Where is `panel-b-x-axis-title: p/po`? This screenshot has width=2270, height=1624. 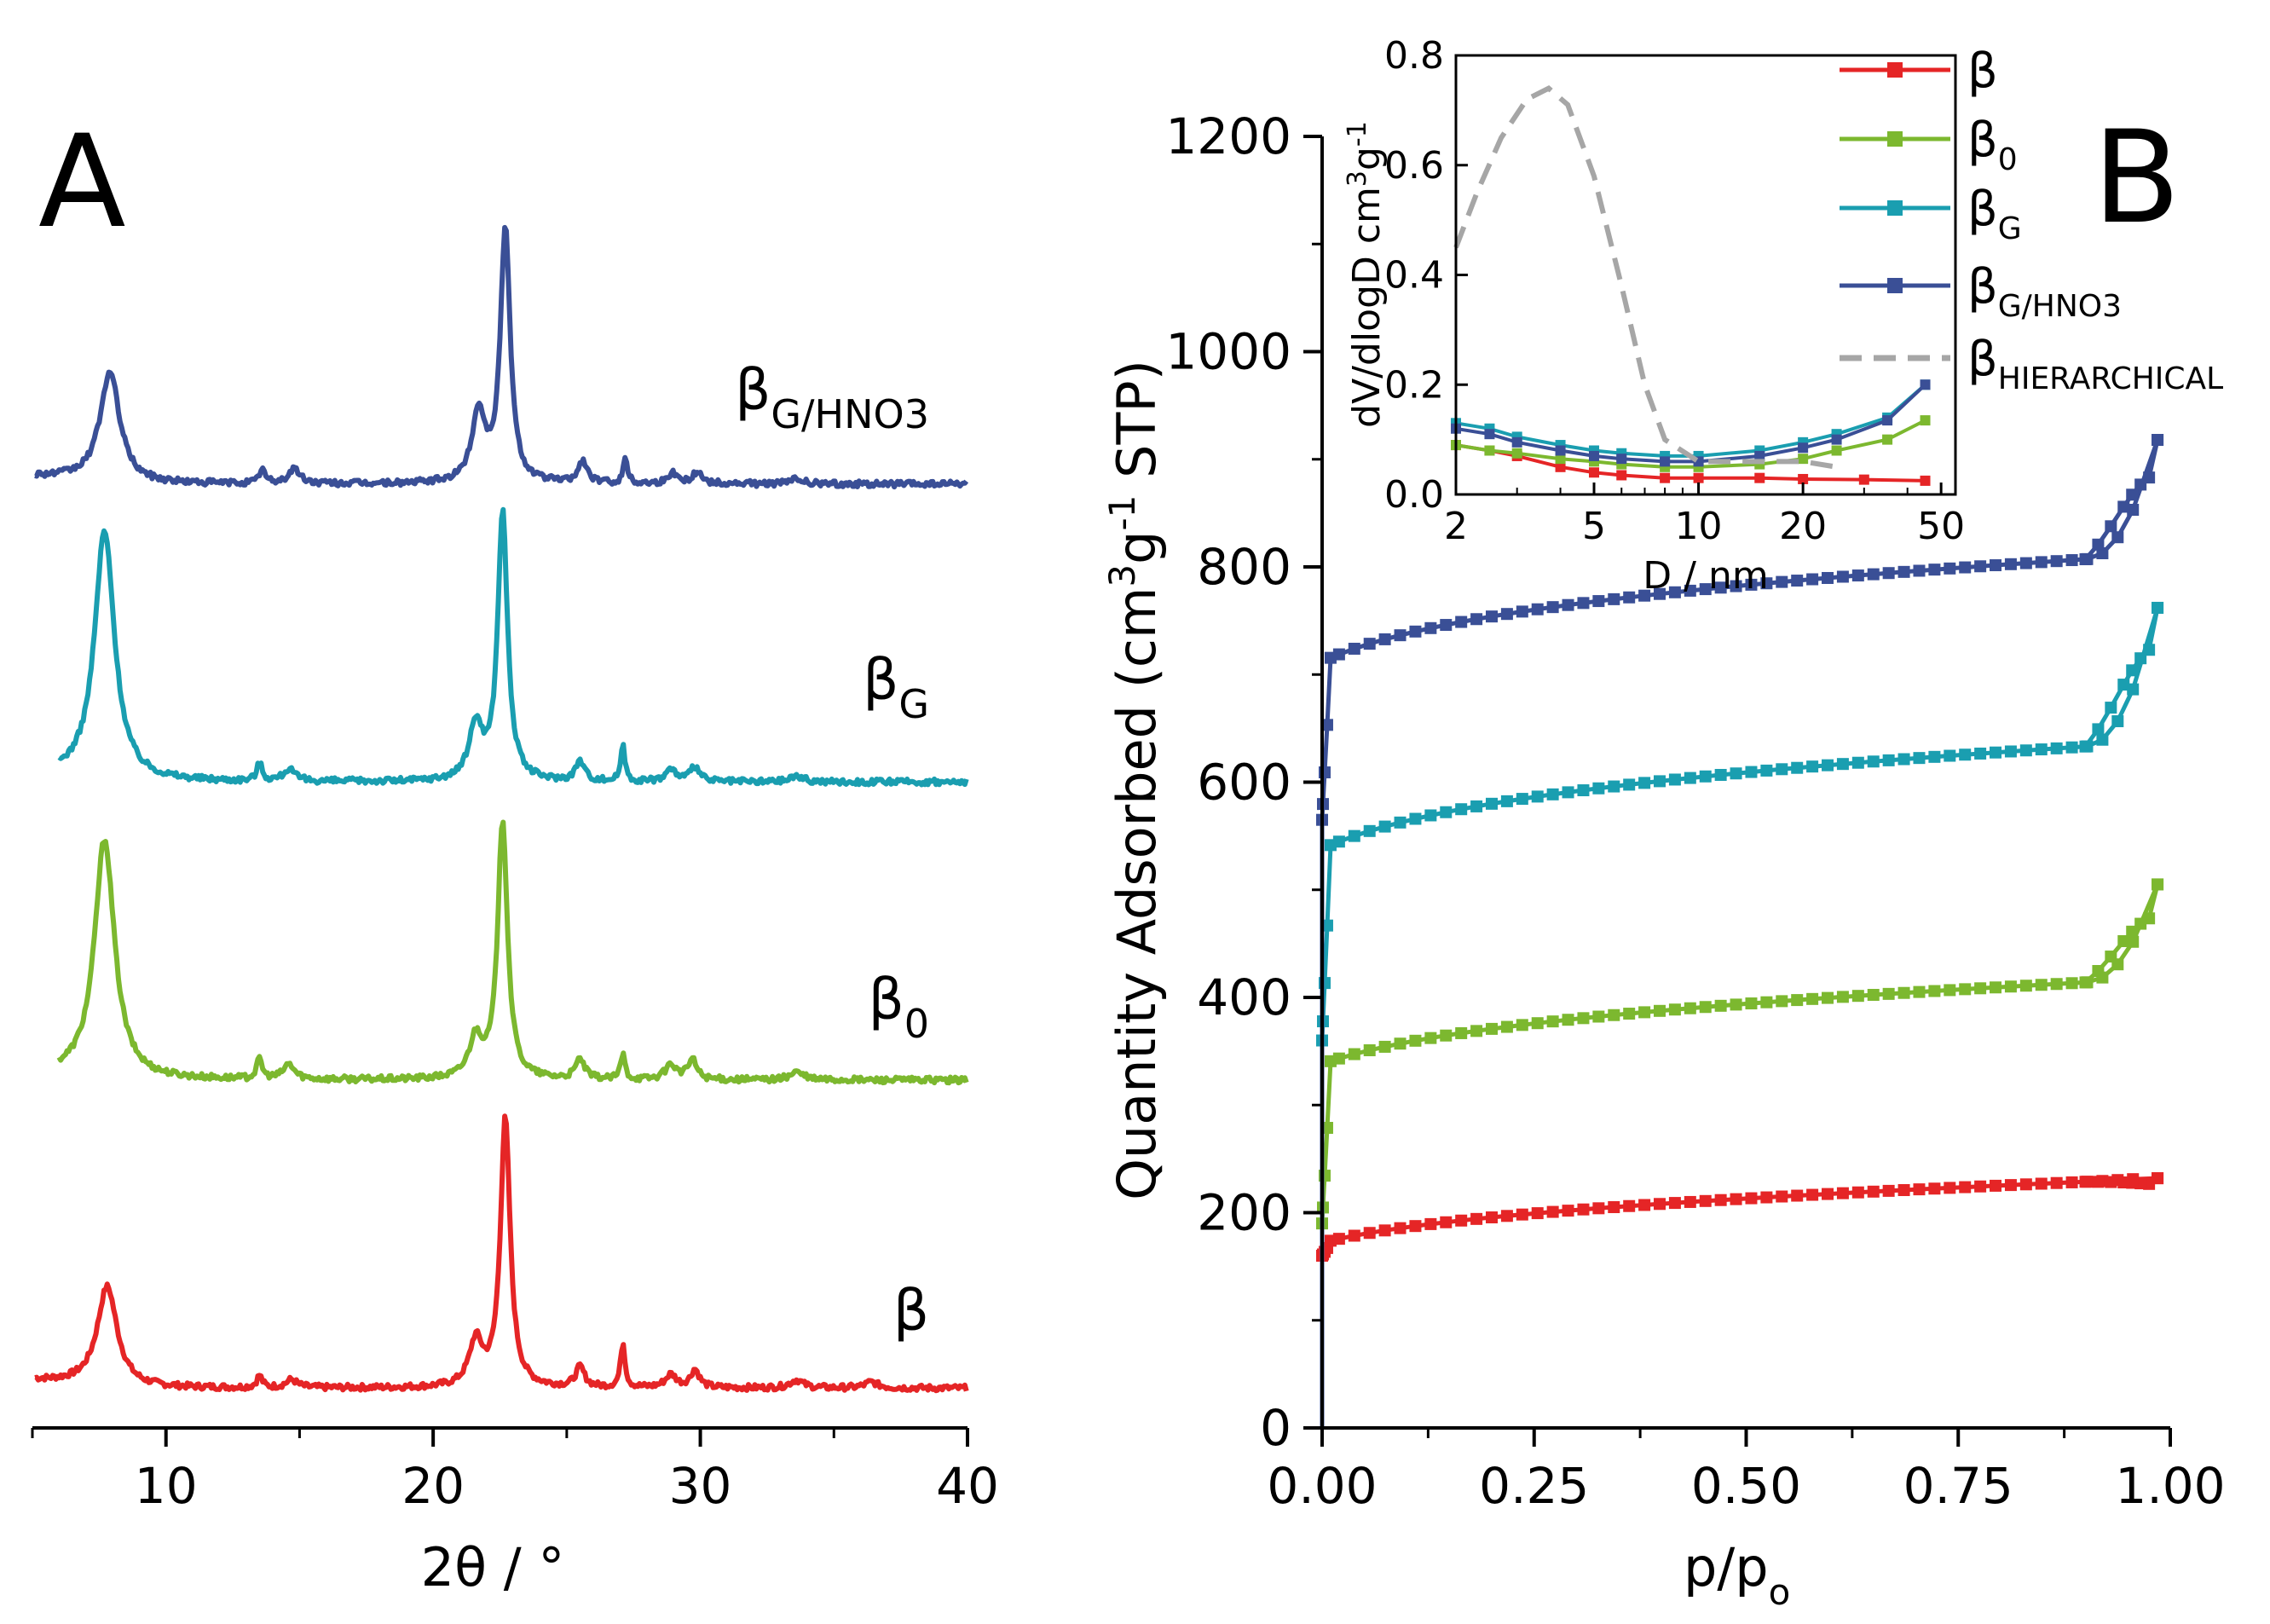
panel-b-x-axis-title: p/po is located at coordinates (1737, 1574).